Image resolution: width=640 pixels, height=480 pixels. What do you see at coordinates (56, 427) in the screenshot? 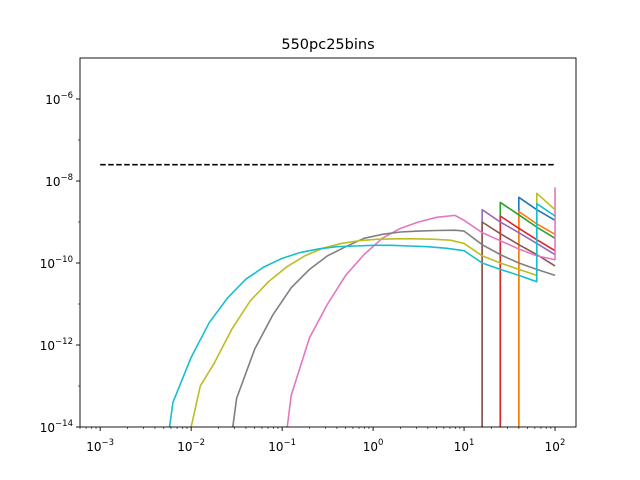
I see `y-tick-label: 10⁻¹⁴` at bounding box center [56, 427].